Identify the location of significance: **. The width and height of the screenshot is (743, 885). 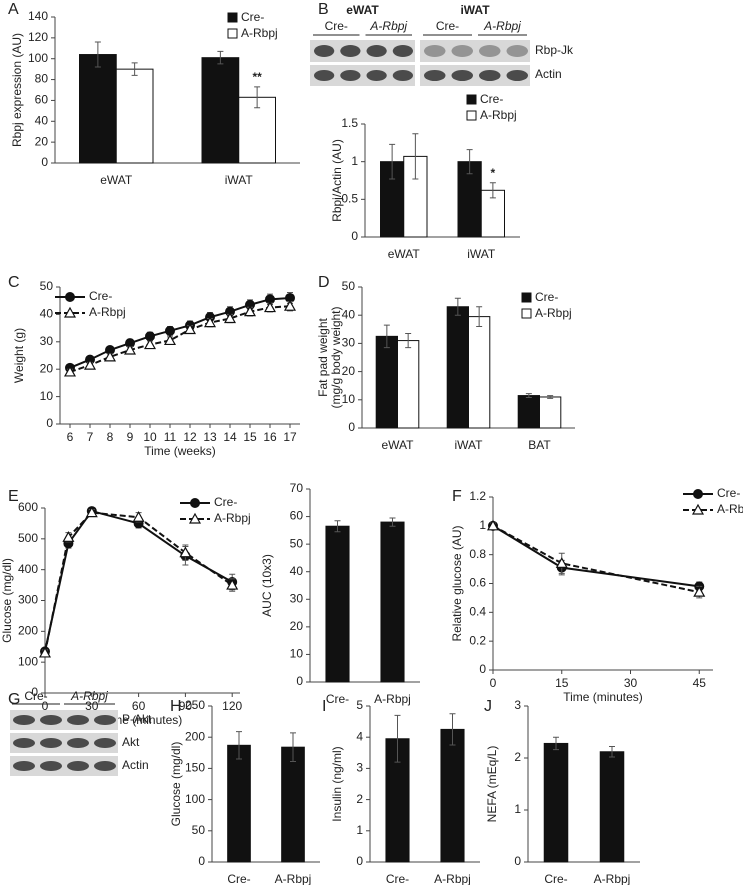
(257, 77).